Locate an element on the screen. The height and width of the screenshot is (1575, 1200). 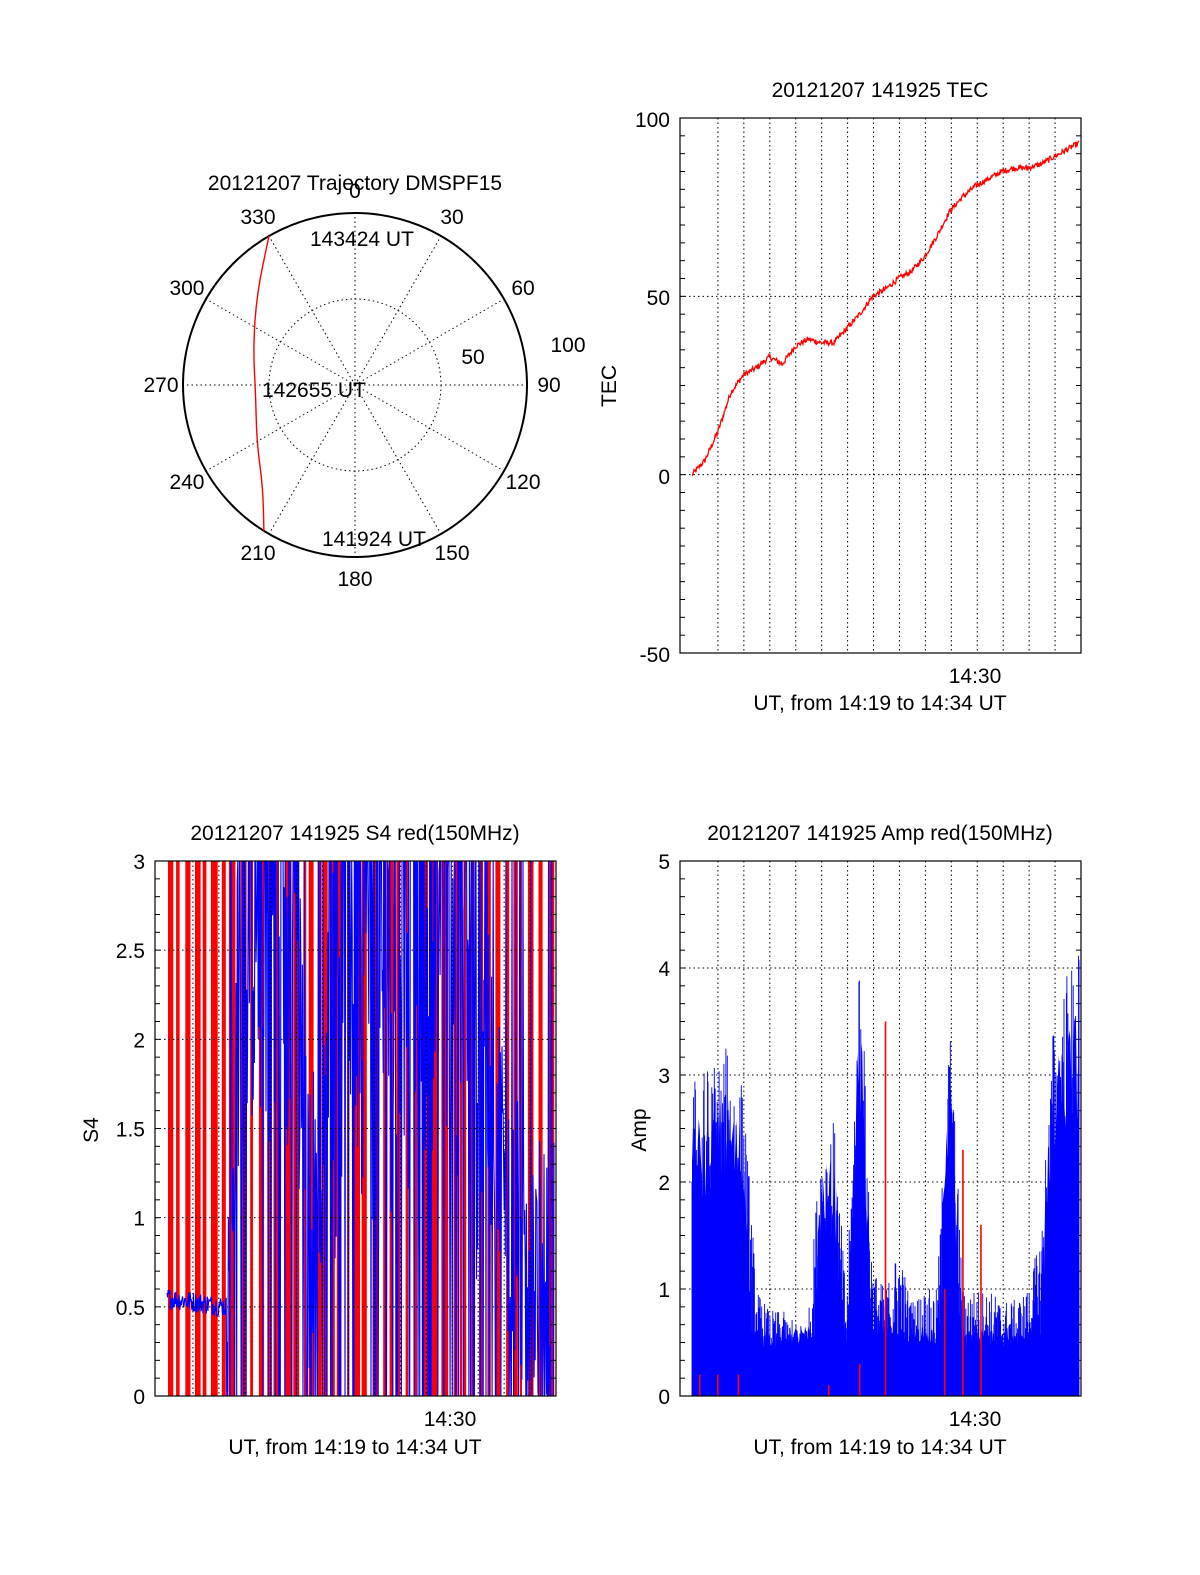
amp-red-series is located at coordinates (840, 1208).